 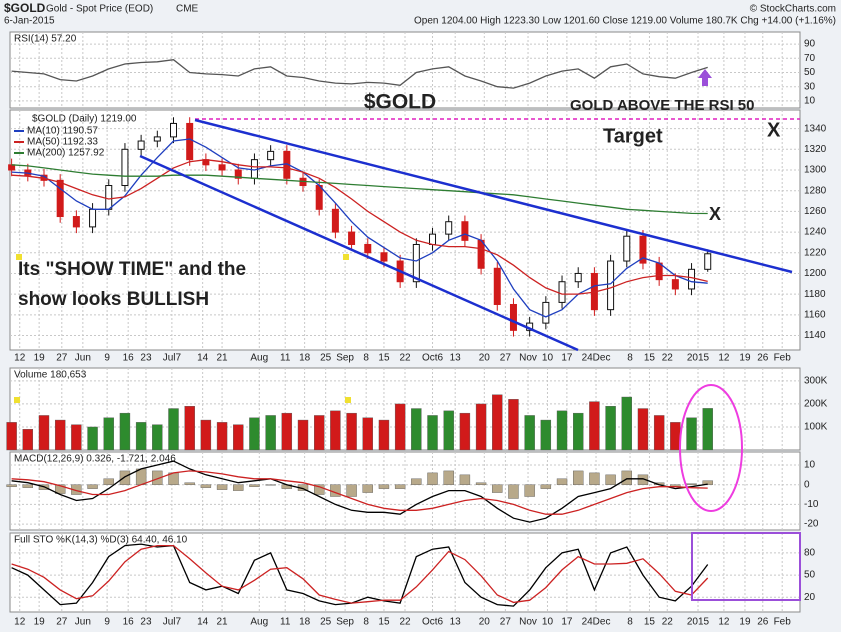 I want to click on y-tick-label: 1280, so click(x=815, y=190).